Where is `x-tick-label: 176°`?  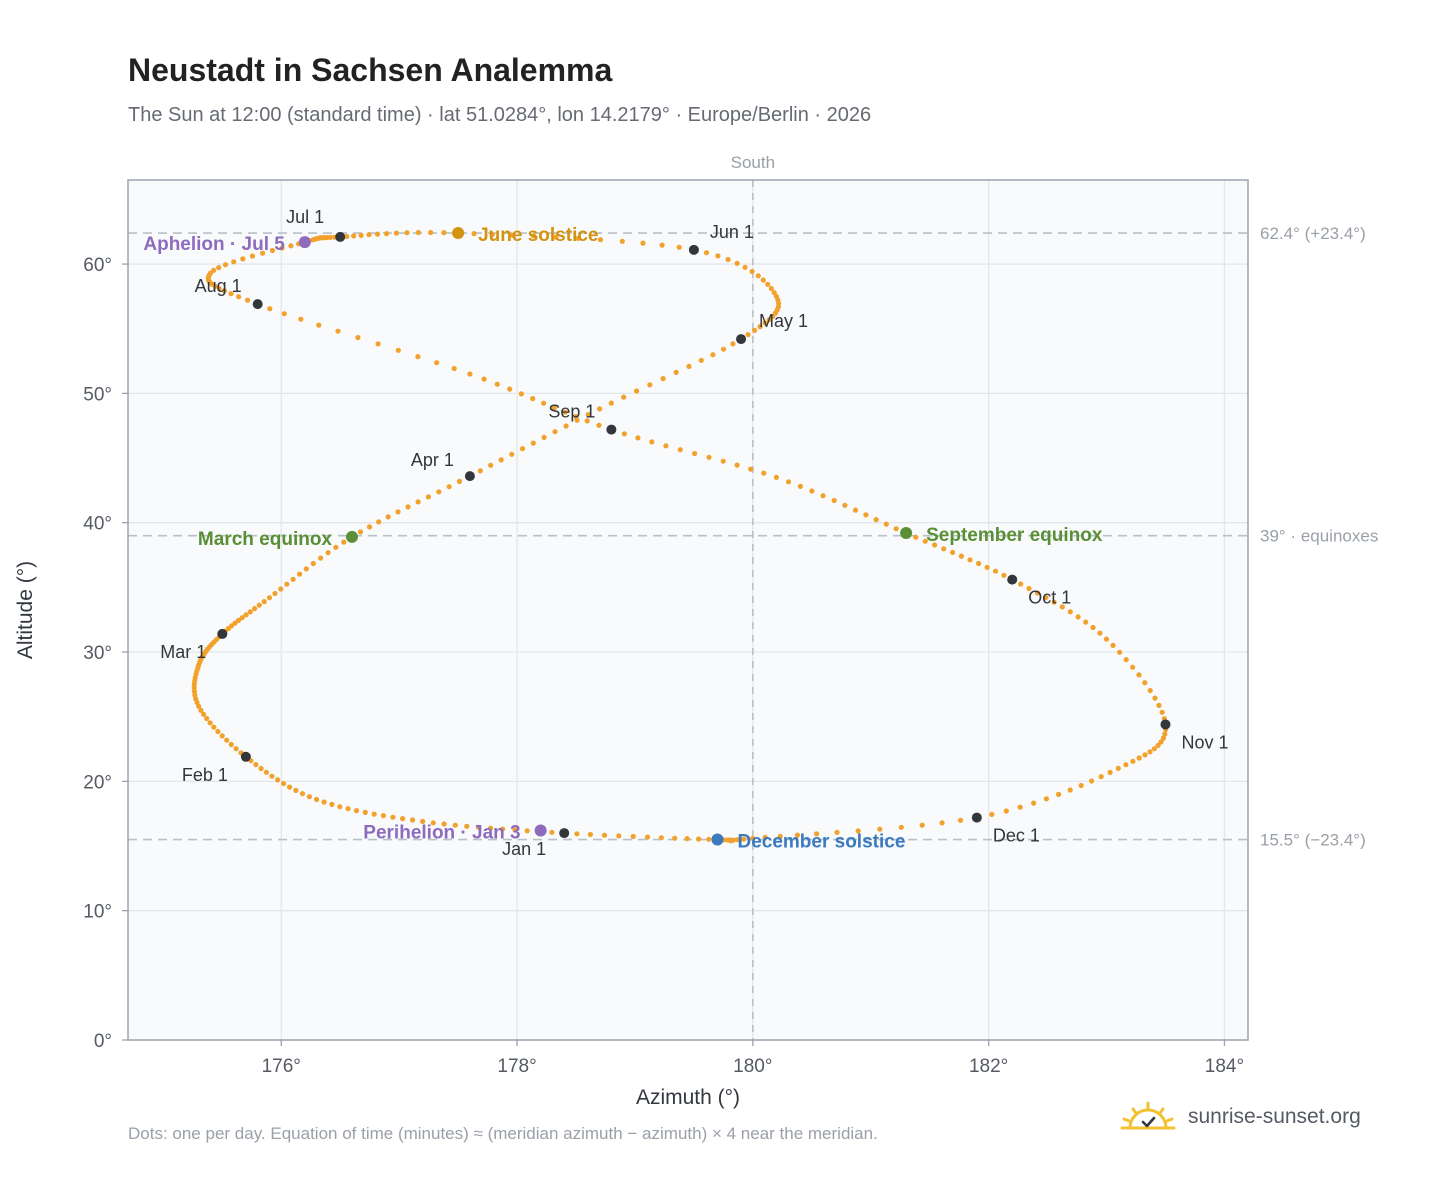
x-tick-label: 176° is located at coordinates (281, 1066).